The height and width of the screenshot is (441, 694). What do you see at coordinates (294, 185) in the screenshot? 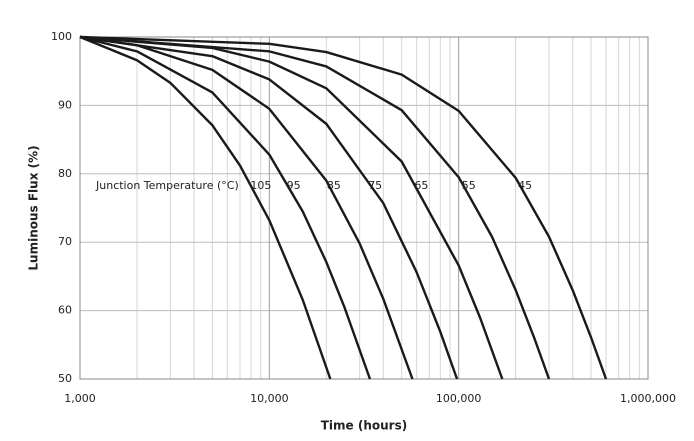
I see `series-label: 95` at bounding box center [294, 185].